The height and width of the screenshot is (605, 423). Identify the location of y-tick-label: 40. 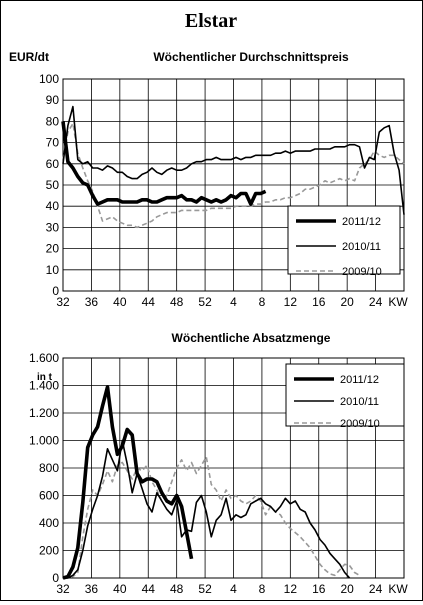
(53, 206).